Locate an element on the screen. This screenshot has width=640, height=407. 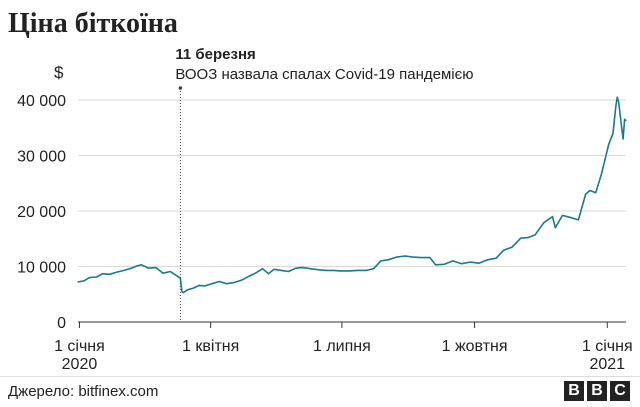
chart-title: Ціна біткоїна is located at coordinates (93, 23).